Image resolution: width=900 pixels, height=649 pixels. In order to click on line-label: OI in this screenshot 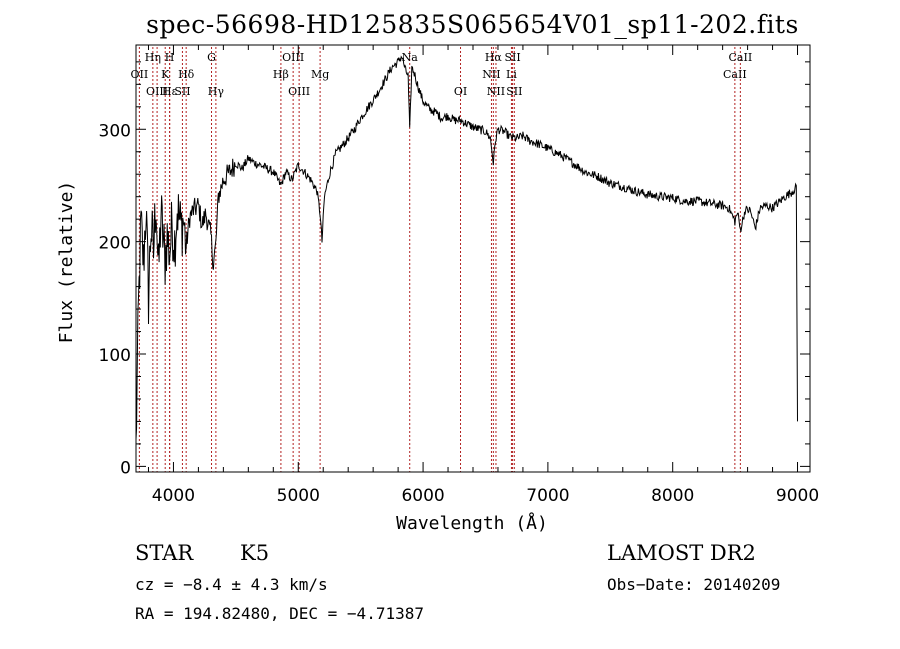, I will do `click(460, 91)`.